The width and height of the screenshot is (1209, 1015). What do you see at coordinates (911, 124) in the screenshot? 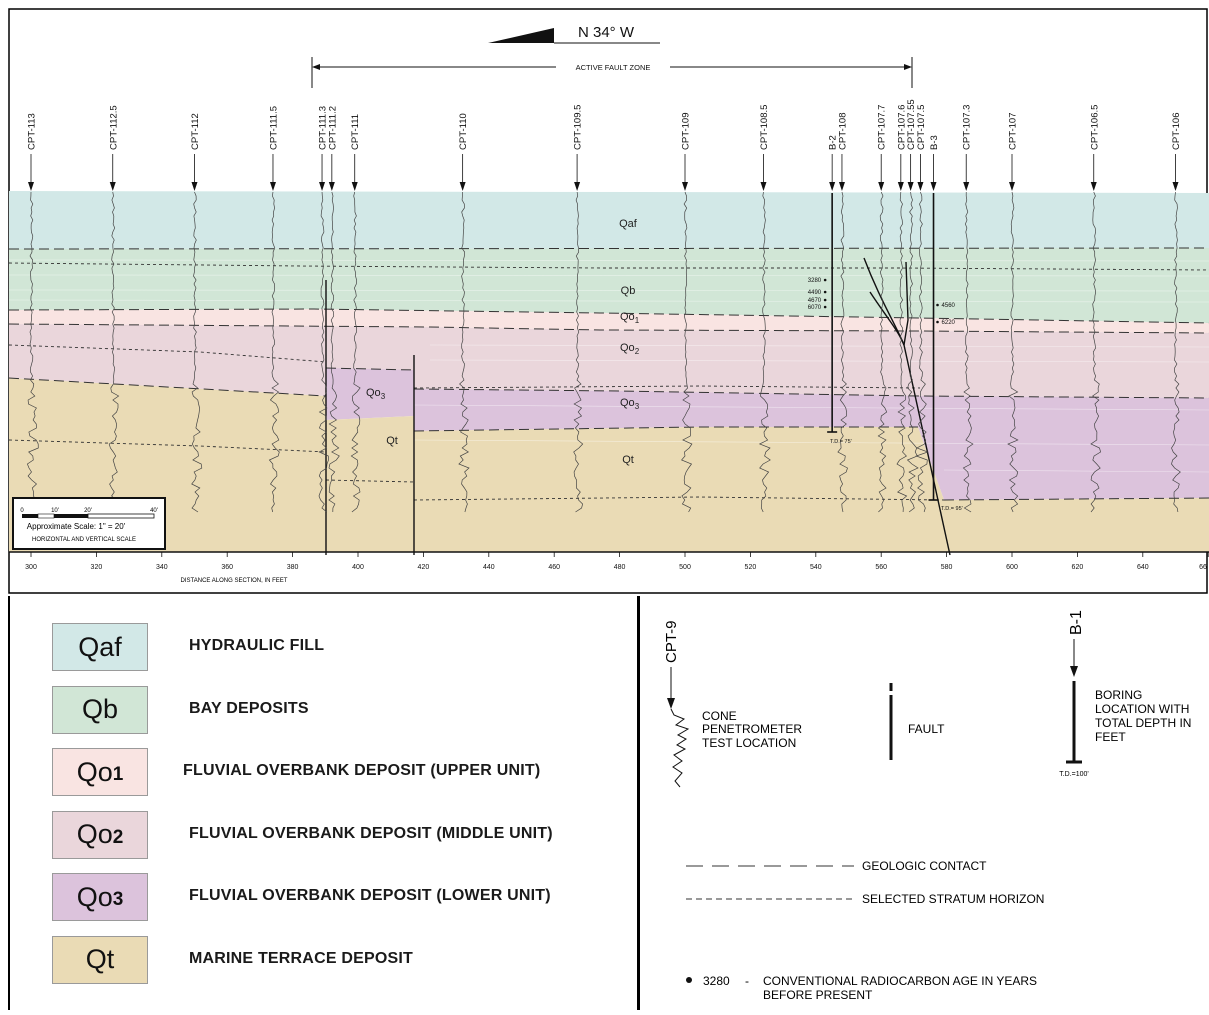
I see `cpt-label: CPT-107.55` at bounding box center [911, 124].